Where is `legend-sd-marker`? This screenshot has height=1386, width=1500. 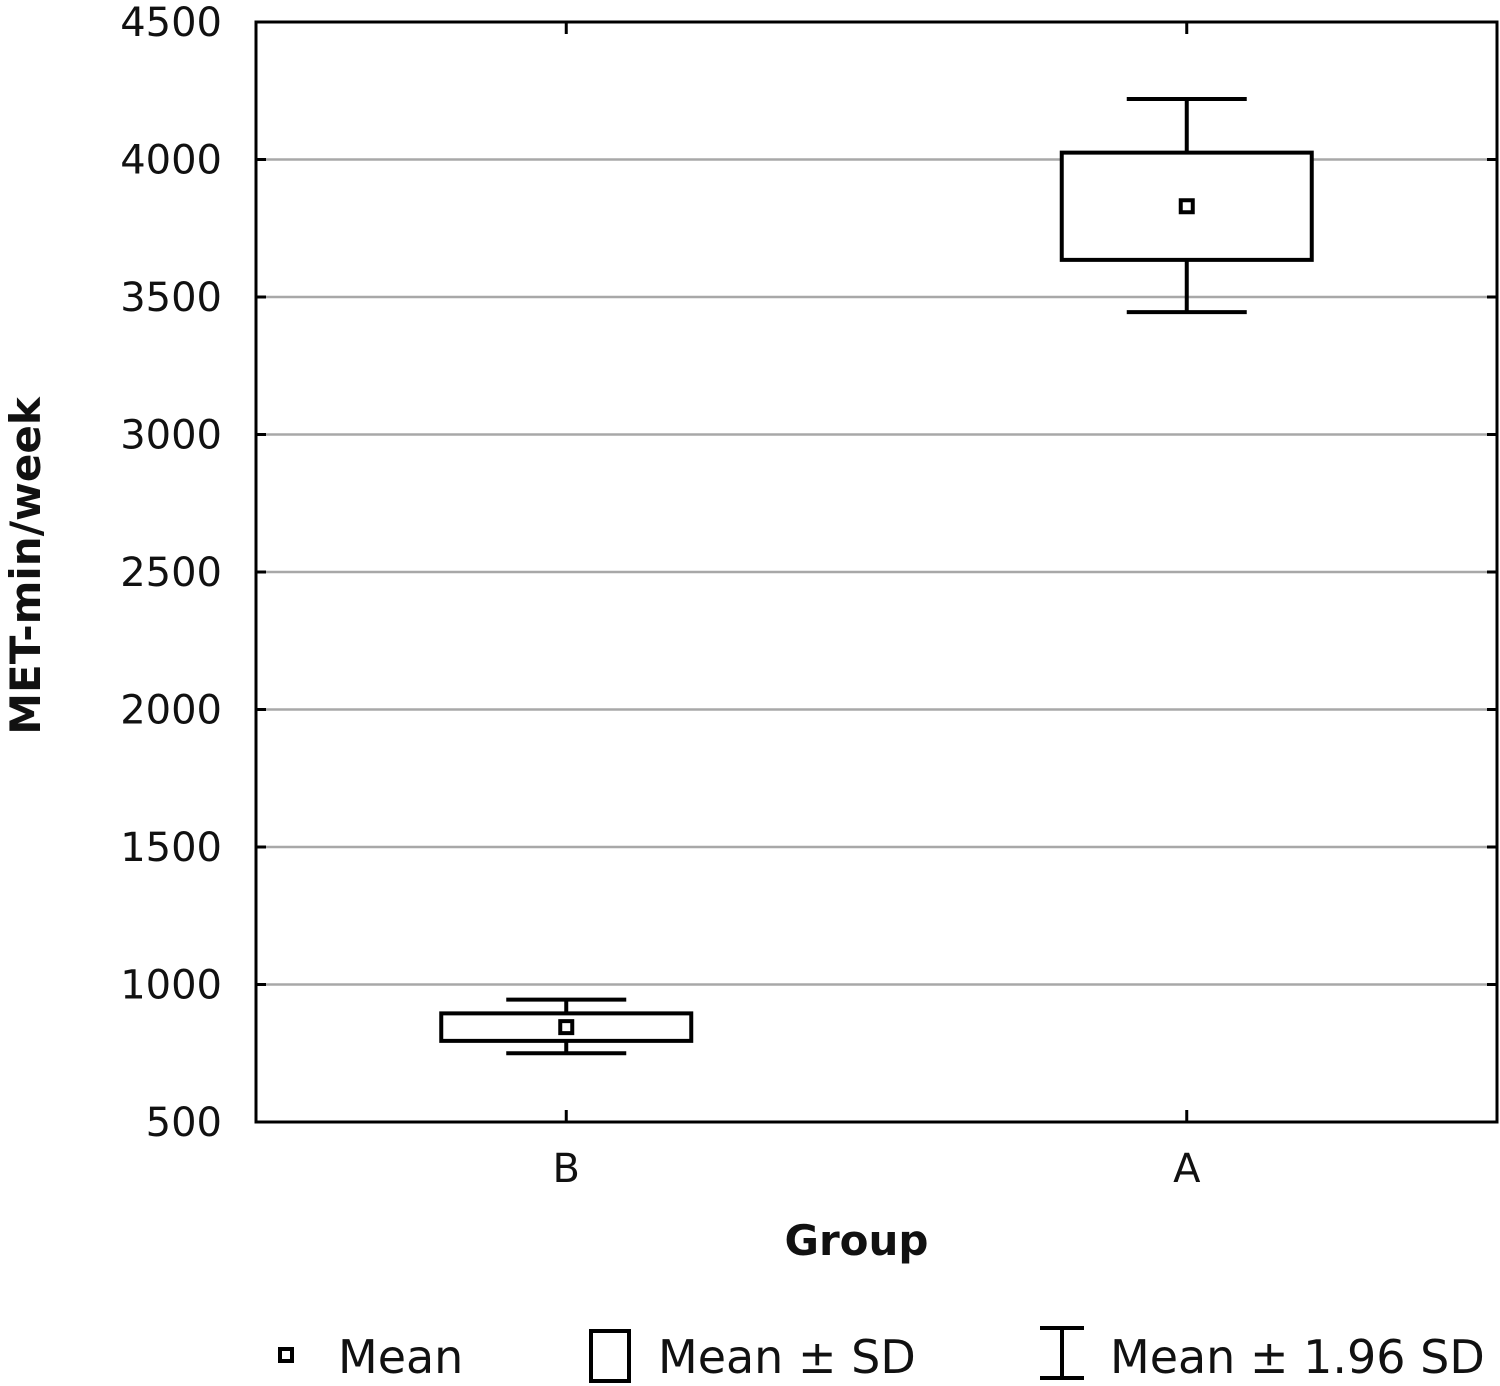
legend-sd-marker is located at coordinates (610, 1356).